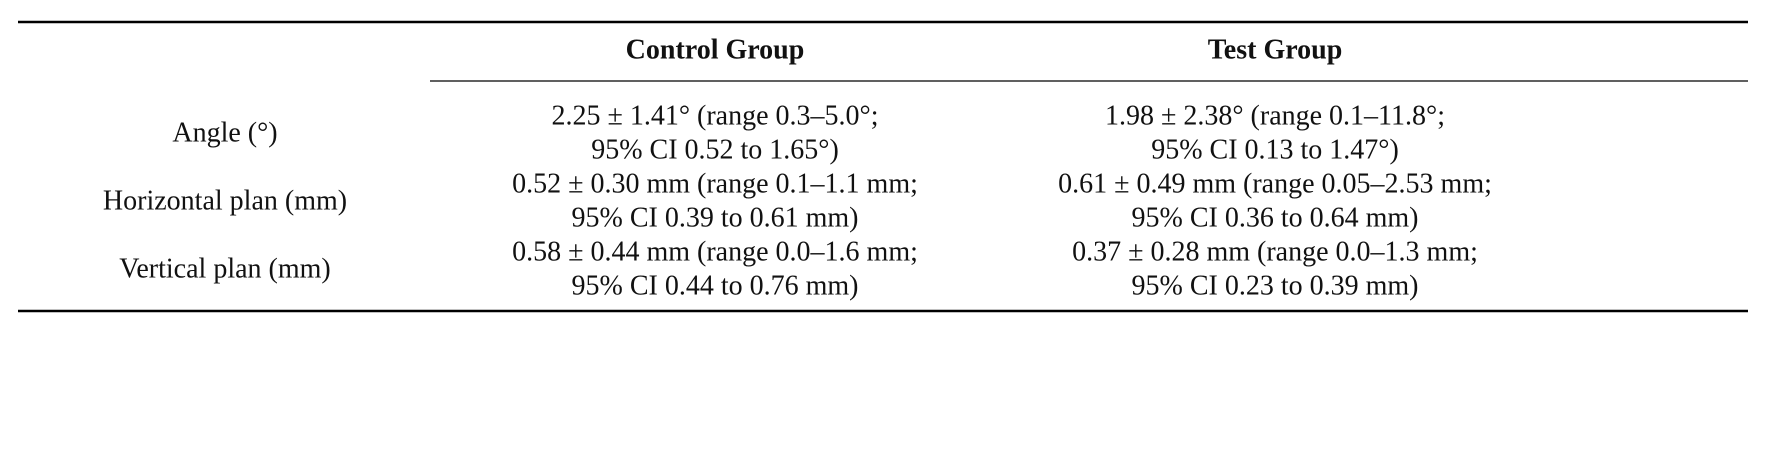 The image size is (1767, 449). I want to click on cell-line: 2.25 ± 1.41° (range 0.3–5.0°;, so click(714, 115).